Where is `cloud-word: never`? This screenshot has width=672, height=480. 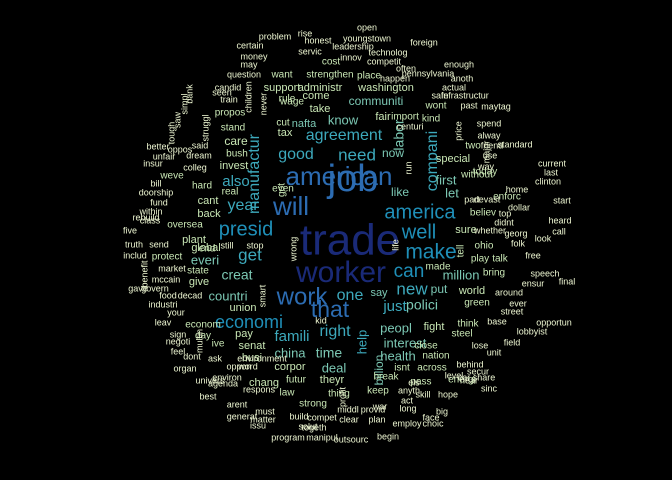 cloud-word: never is located at coordinates (263, 104).